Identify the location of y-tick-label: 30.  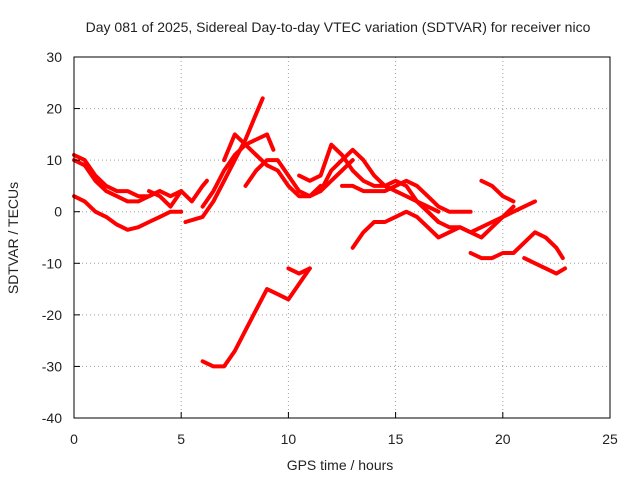
(54, 57).